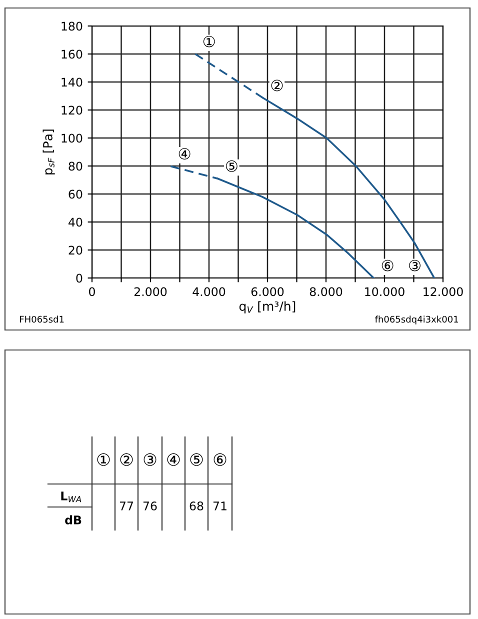 Image resolution: width=478 pixels, height=619 pixels. What do you see at coordinates (416, 320) in the screenshot?
I see `text: fh065sdq4i3xk001` at bounding box center [416, 320].